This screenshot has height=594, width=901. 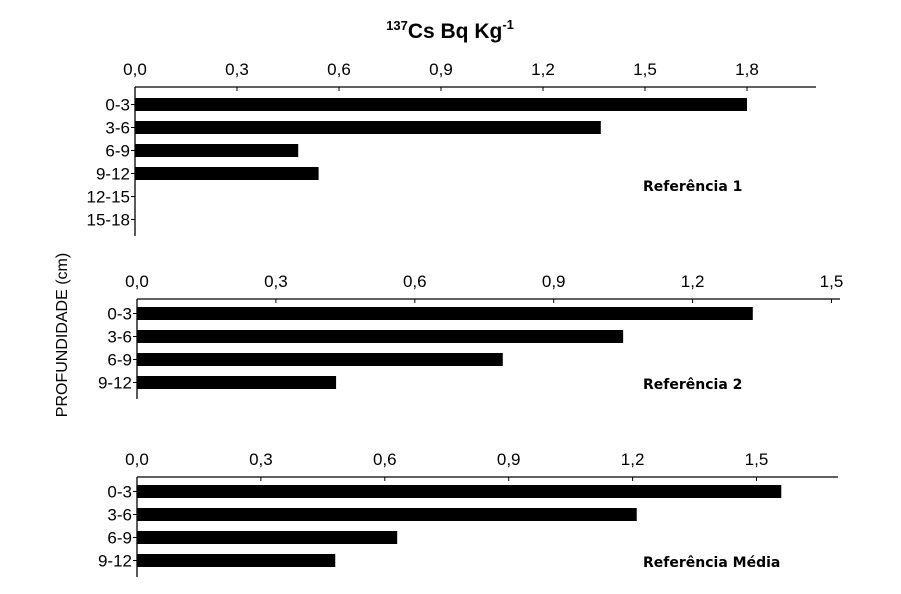 I want to click on panel-label: Referência Média, so click(x=711, y=563).